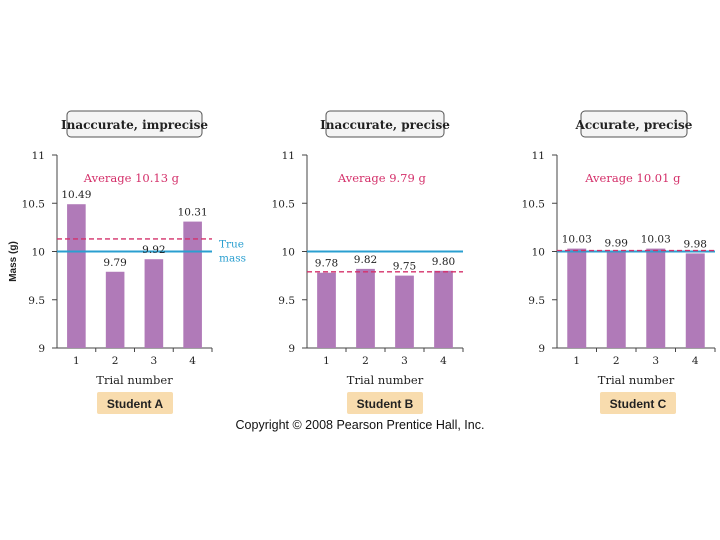 This screenshot has width=720, height=540. What do you see at coordinates (326, 264) in the screenshot?
I see `data-label: 9.78` at bounding box center [326, 264].